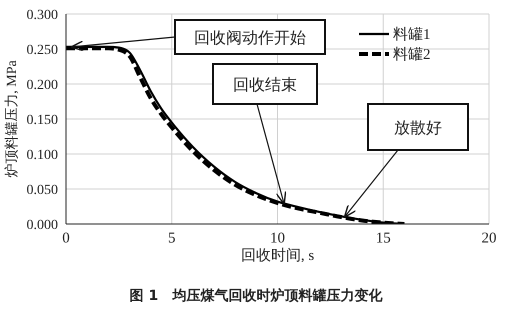 The image size is (512, 321). I want to click on x-tick-label: 0, so click(66, 238).